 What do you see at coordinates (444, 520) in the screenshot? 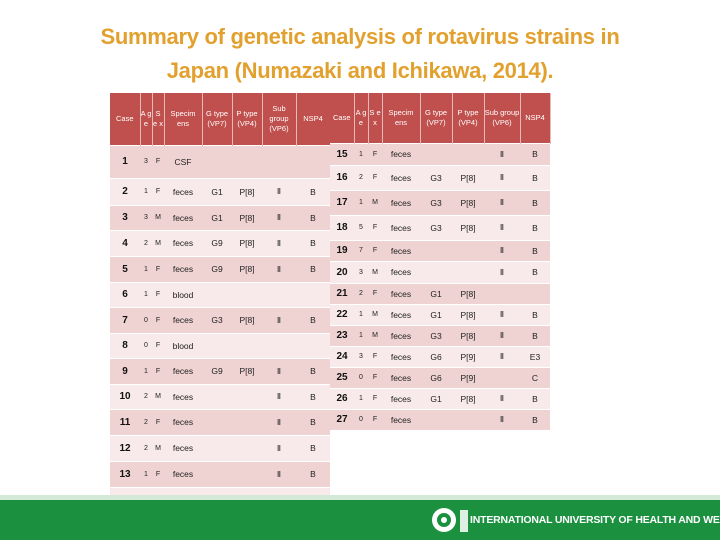
I see `seal-ring` at bounding box center [444, 520].